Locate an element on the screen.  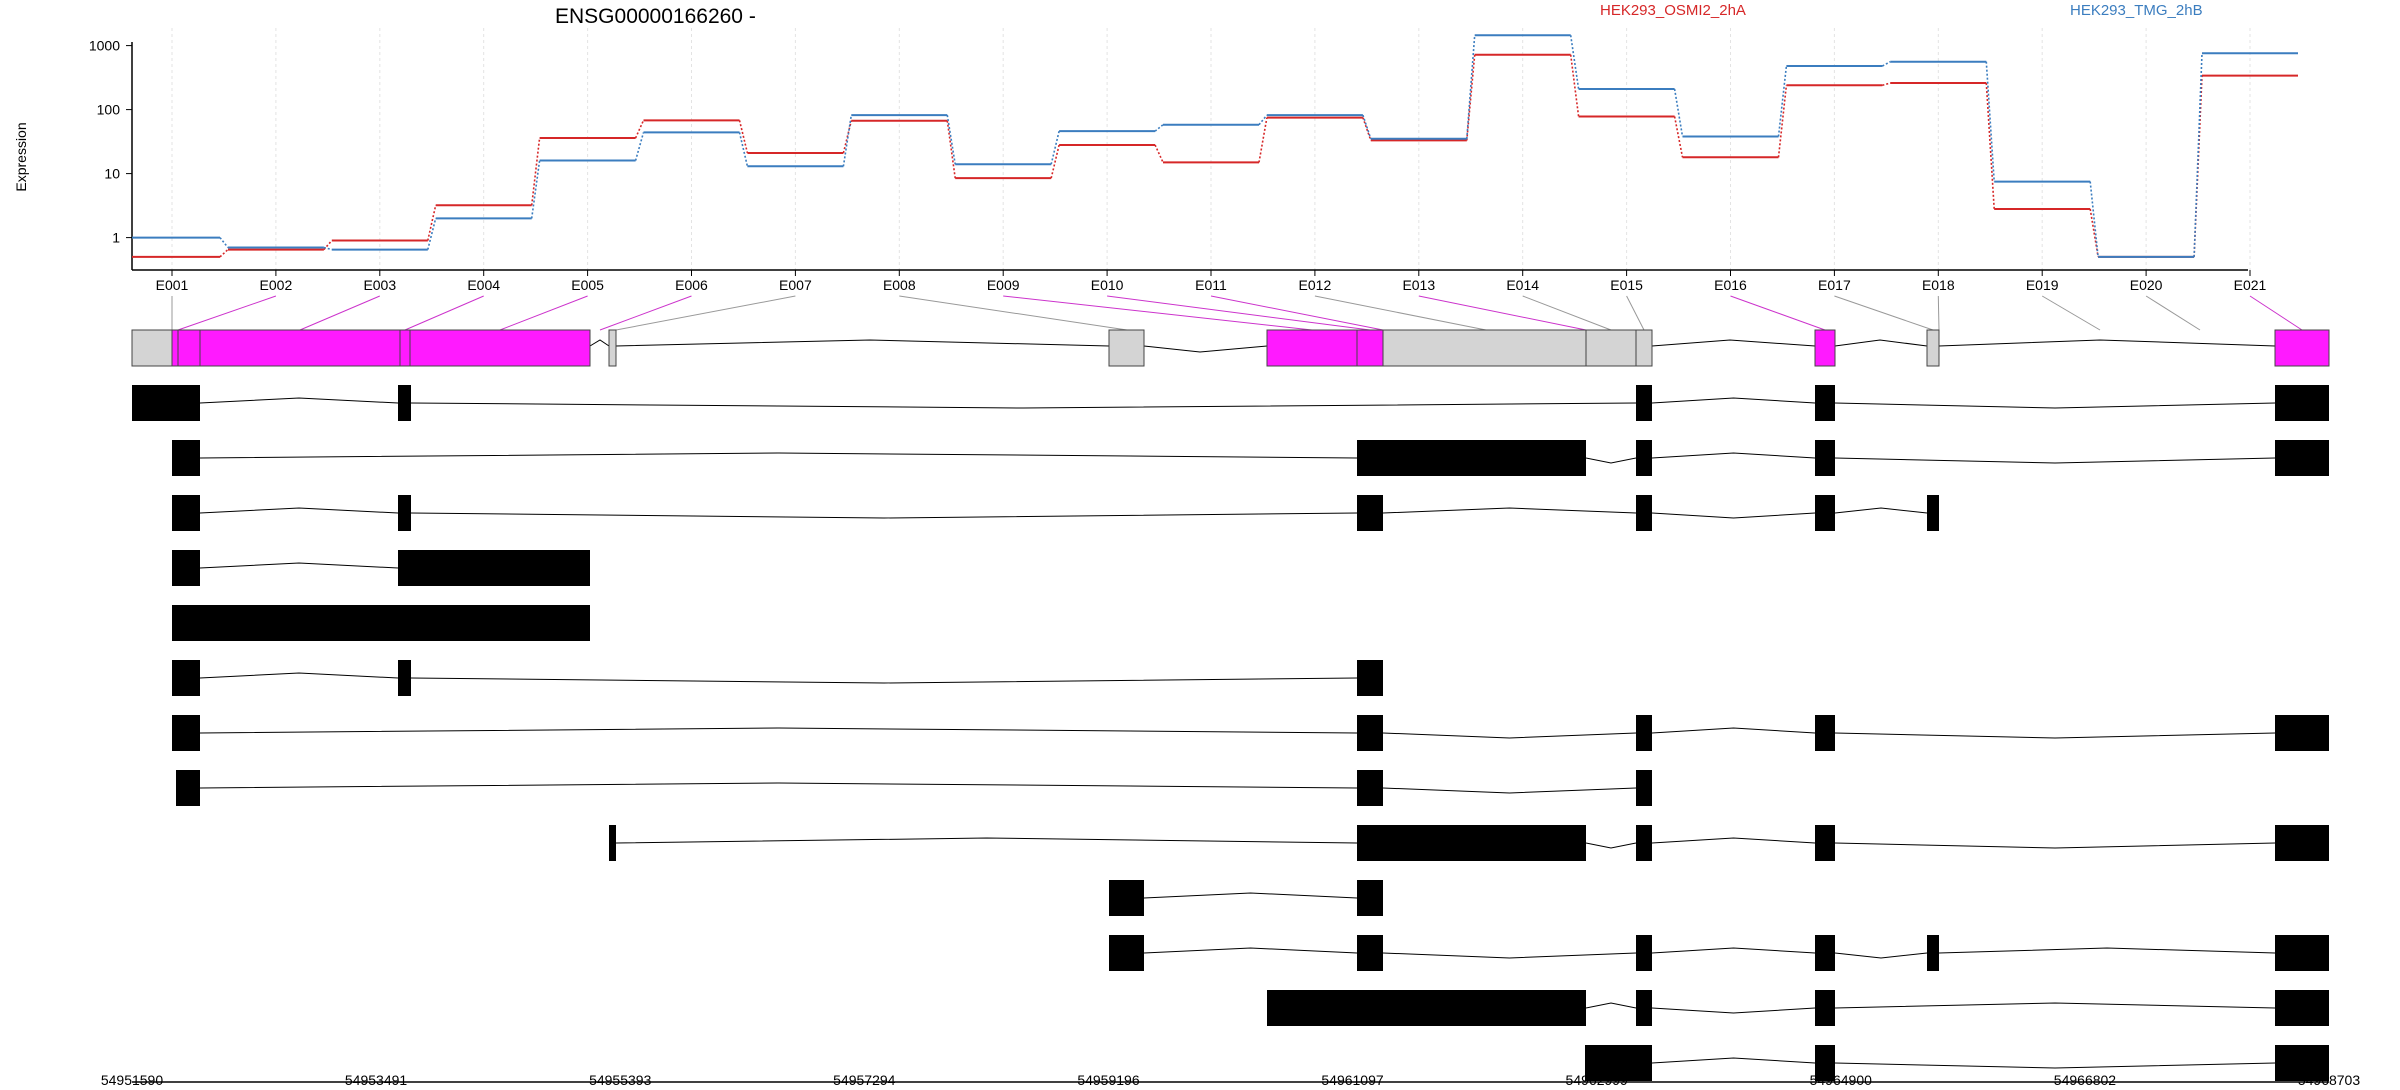
genomic-tick-label: 54964900 is located at coordinates (1841, 1080).